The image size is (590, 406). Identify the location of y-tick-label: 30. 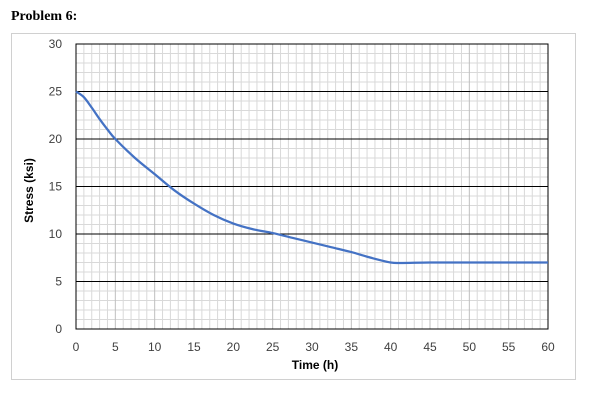
(56, 44).